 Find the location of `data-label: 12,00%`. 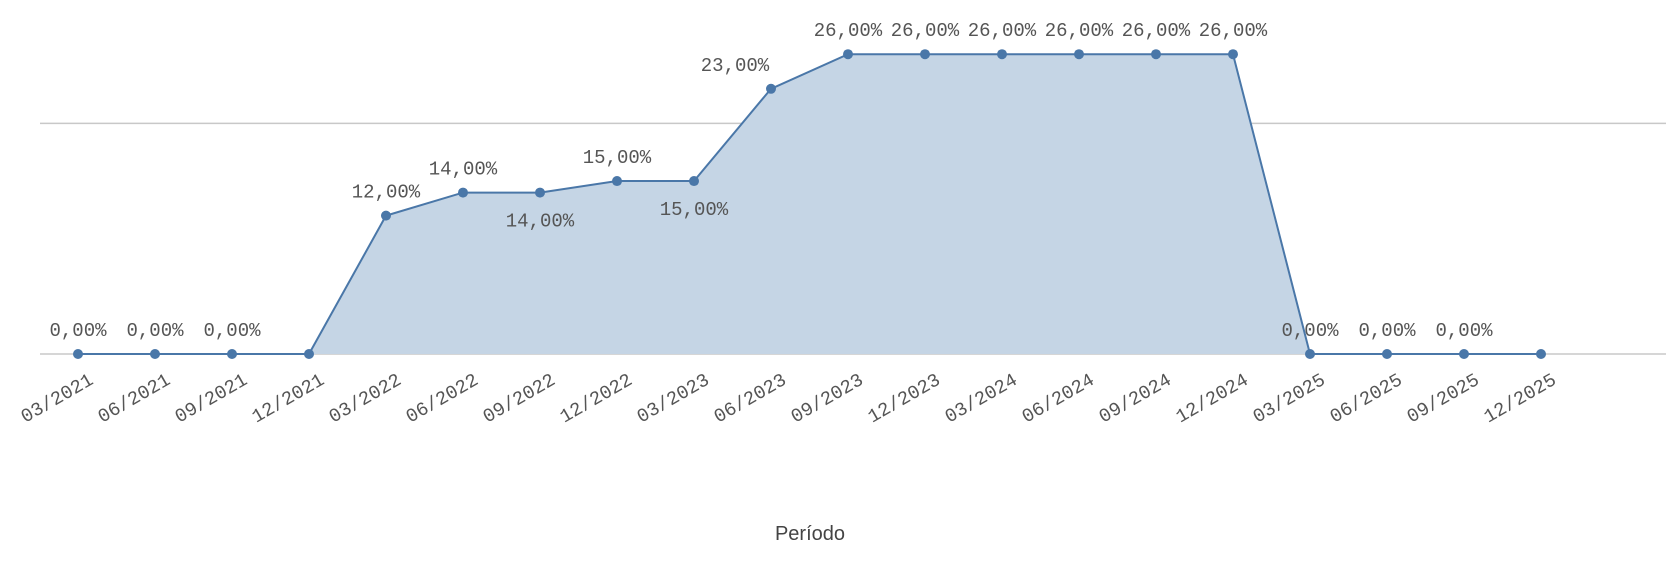

data-label: 12,00% is located at coordinates (386, 193).